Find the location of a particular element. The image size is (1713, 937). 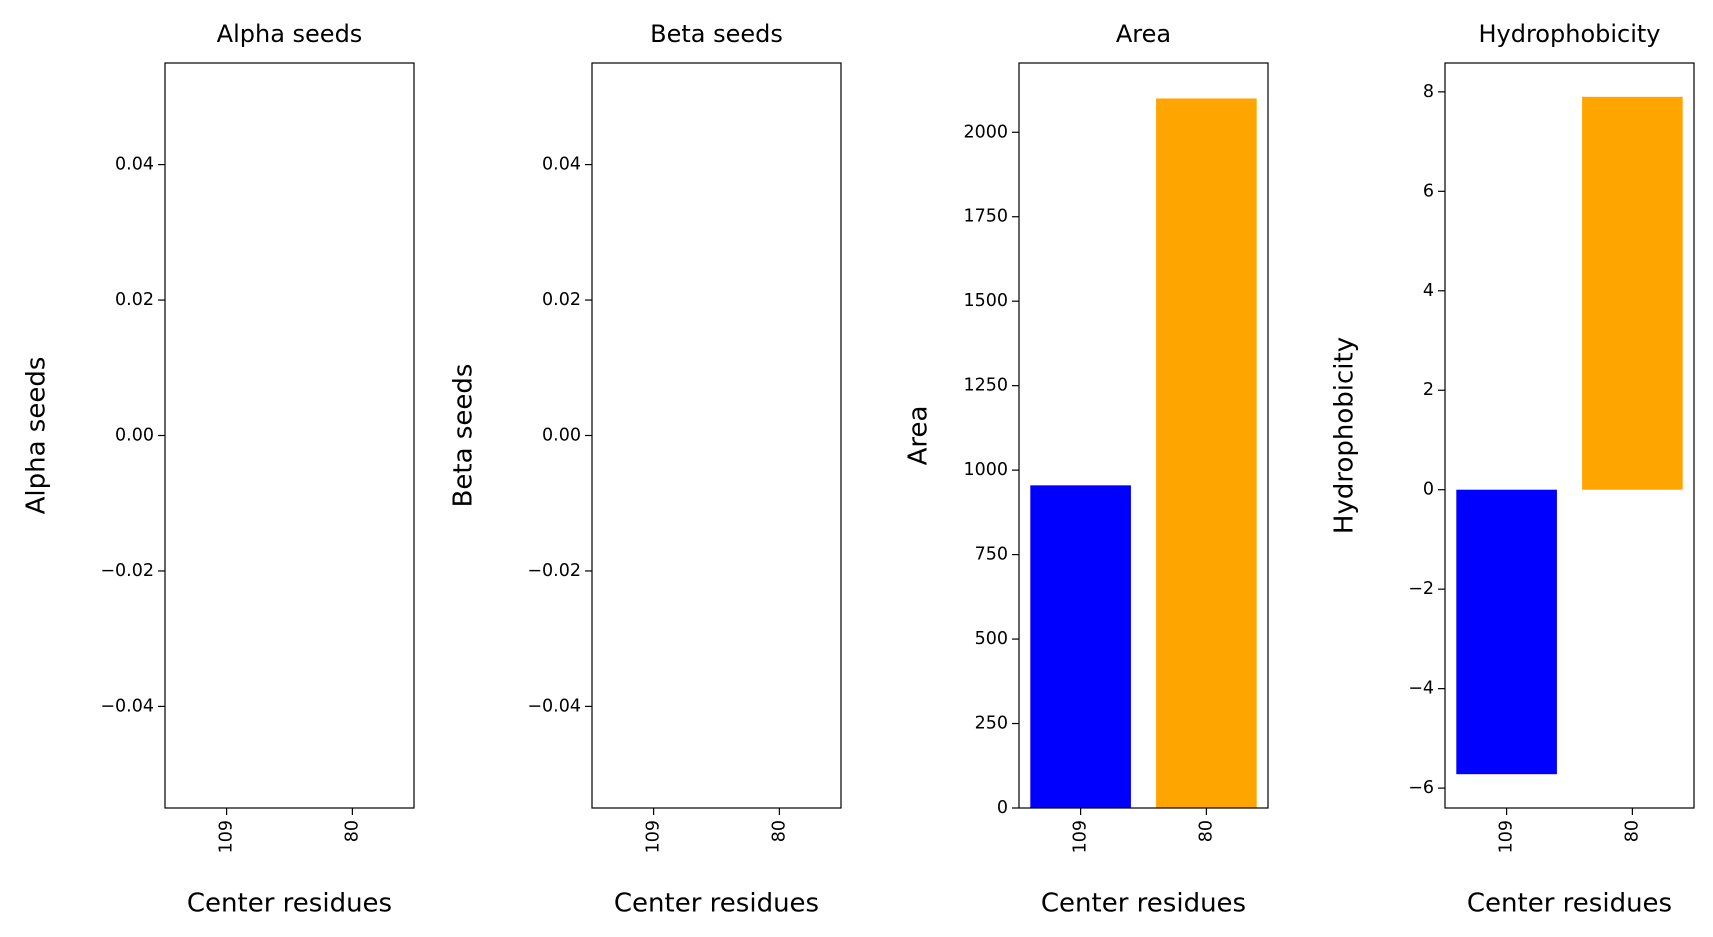

y-axis-label: Beta seeds is located at coordinates (464, 436).